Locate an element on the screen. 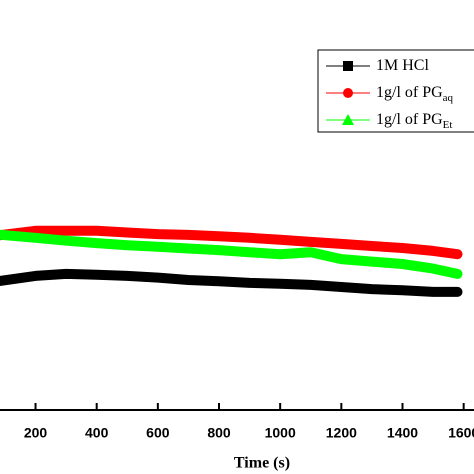  x-tick-label: 1200 is located at coordinates (341, 433).